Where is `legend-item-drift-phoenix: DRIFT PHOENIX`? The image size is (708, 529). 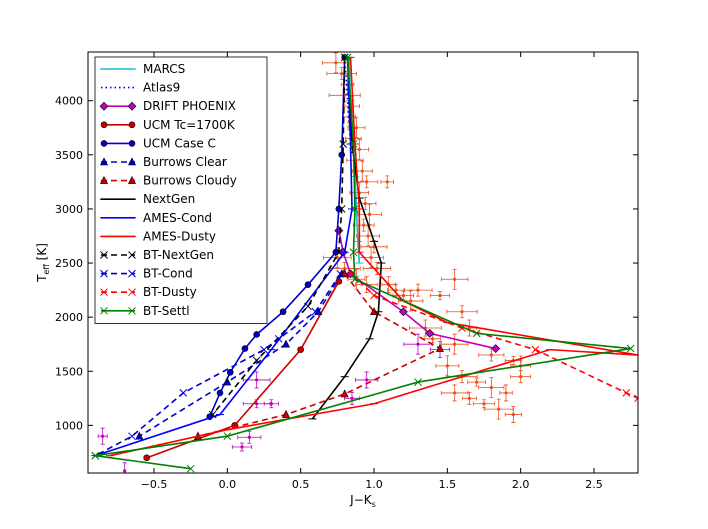 legend-item-drift-phoenix: DRIFT PHOENIX is located at coordinates (167, 106).